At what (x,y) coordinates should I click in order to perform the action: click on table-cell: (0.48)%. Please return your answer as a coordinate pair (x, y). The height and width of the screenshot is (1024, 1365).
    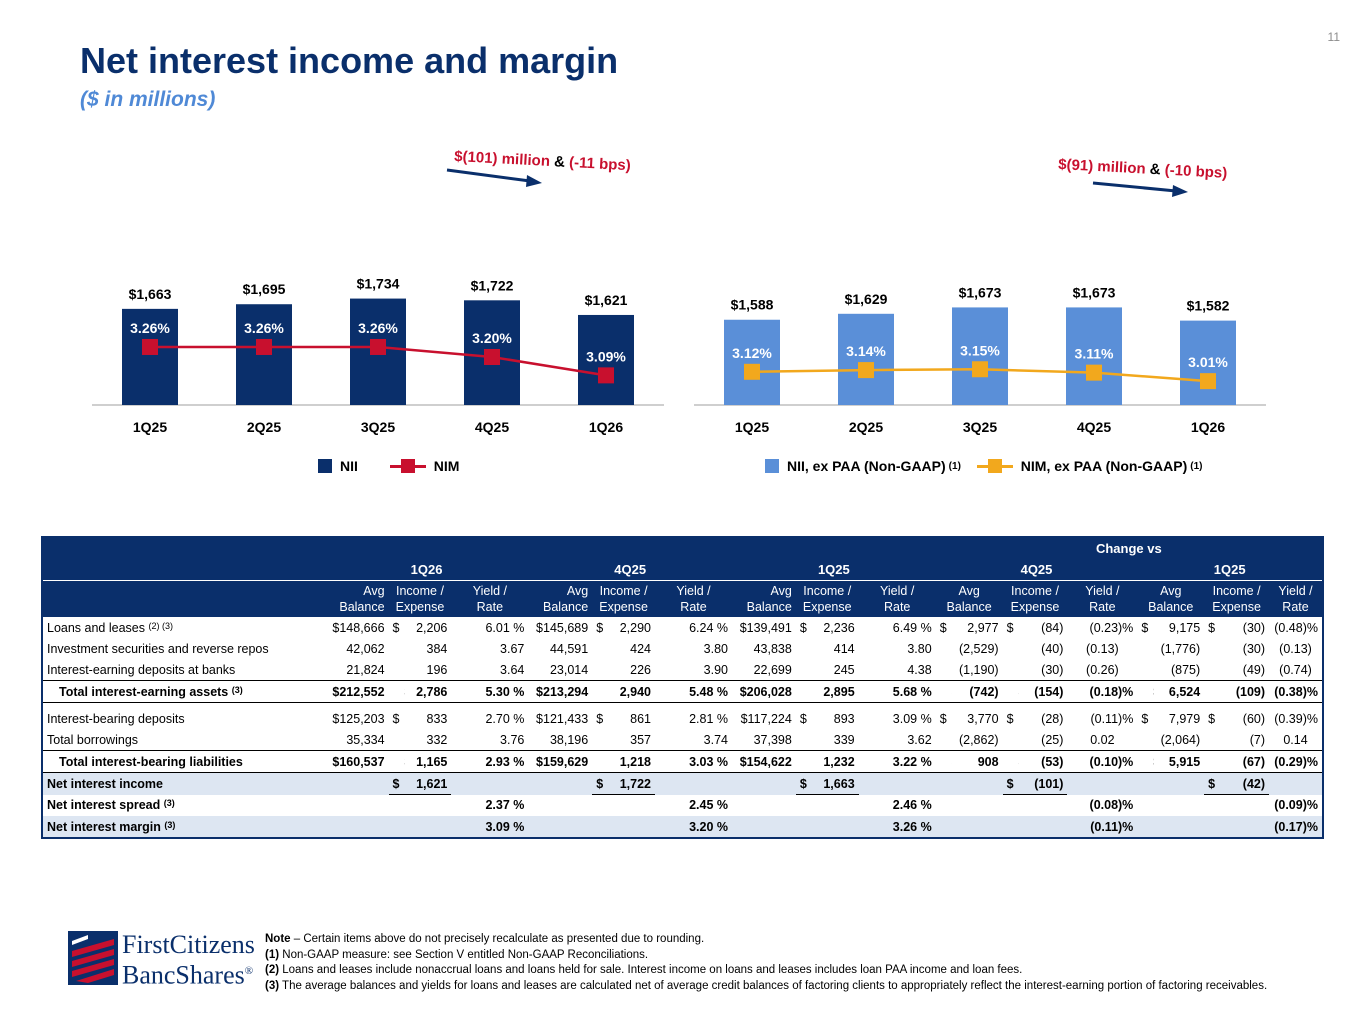
    Looking at the image, I should click on (1296, 627).